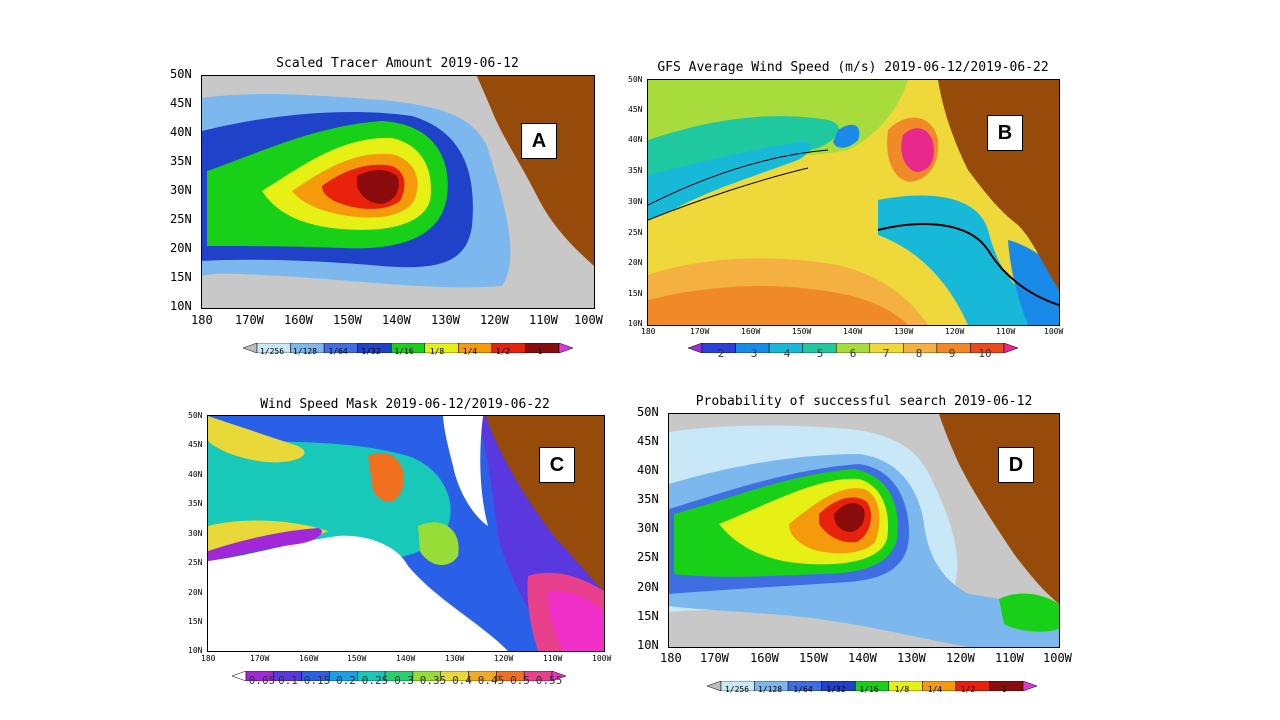  I want to click on colorbar-label: 0.15, so click(317, 680).